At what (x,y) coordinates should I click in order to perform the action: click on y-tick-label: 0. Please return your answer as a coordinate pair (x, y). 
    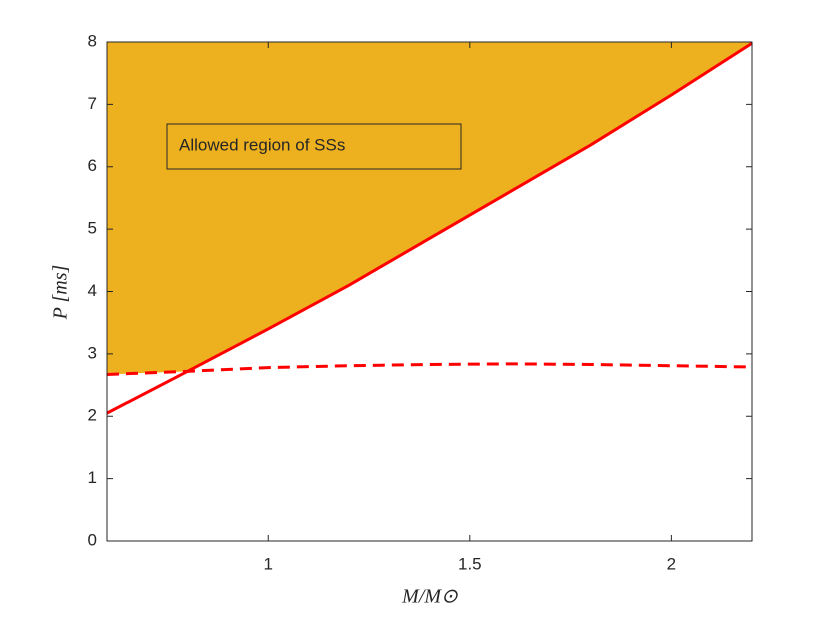
    Looking at the image, I should click on (92, 539).